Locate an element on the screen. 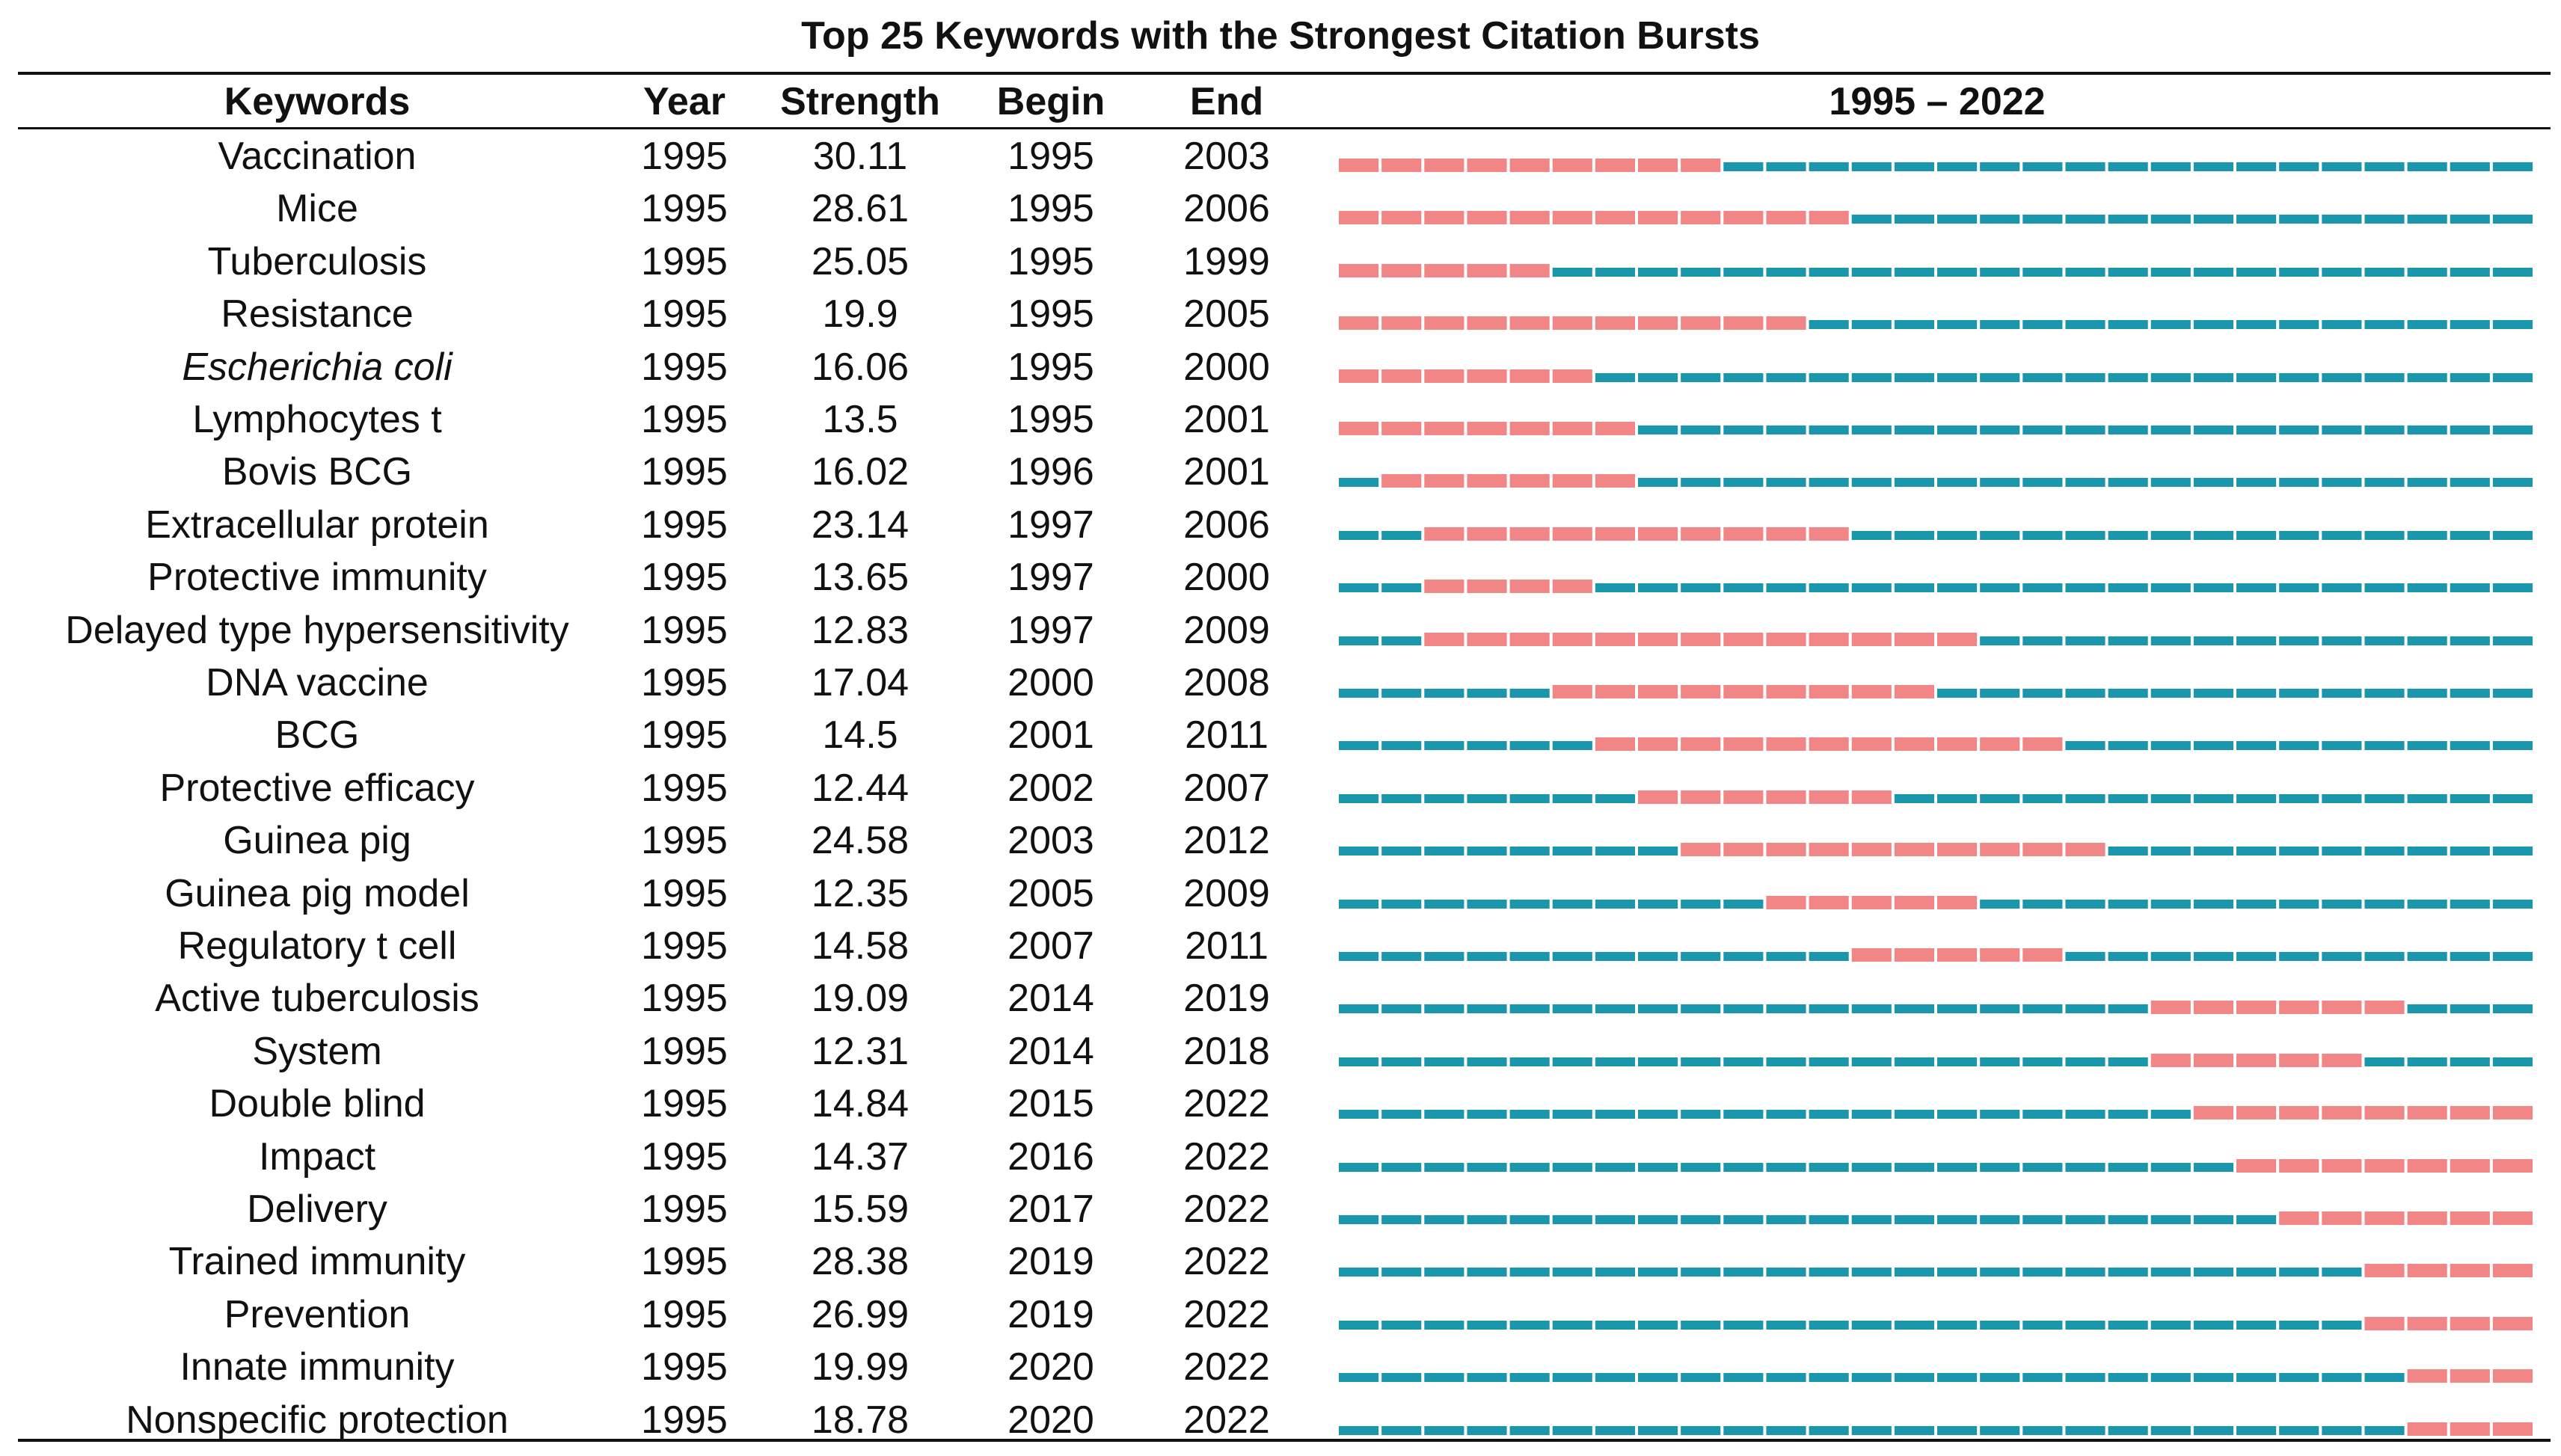 The image size is (2561, 1456). strength-cell: 26.99 is located at coordinates (860, 1314).